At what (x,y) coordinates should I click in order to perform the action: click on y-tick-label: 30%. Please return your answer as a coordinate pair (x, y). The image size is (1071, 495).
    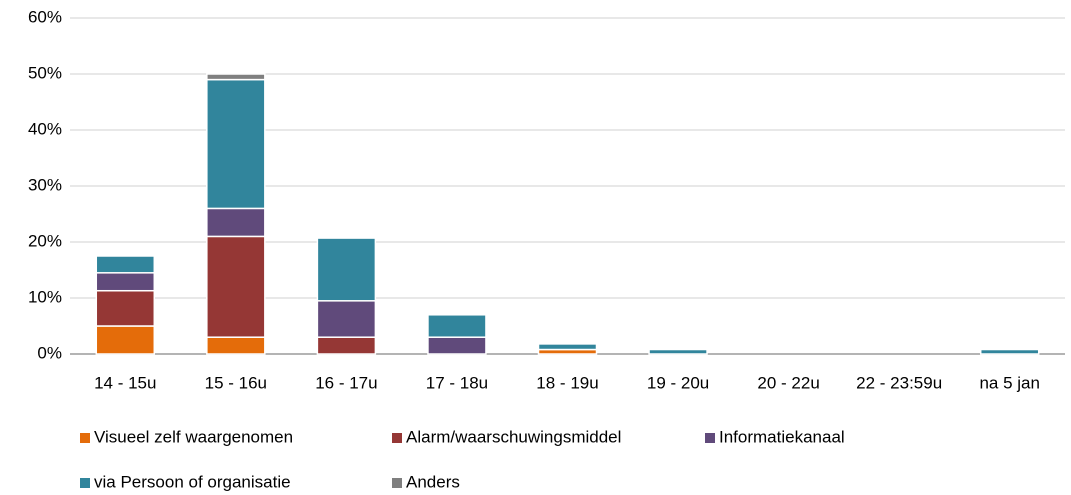
    Looking at the image, I should click on (45, 184).